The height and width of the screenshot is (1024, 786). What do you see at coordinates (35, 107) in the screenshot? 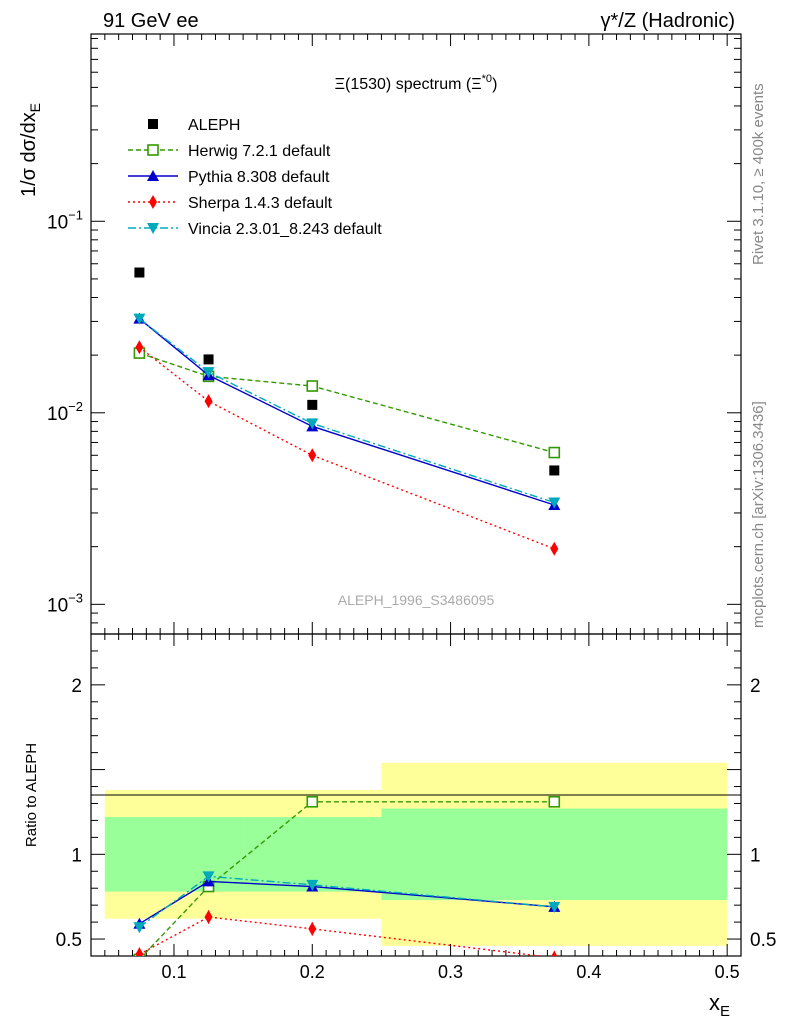
I see `y-axis-label-sub: E` at bounding box center [35, 107].